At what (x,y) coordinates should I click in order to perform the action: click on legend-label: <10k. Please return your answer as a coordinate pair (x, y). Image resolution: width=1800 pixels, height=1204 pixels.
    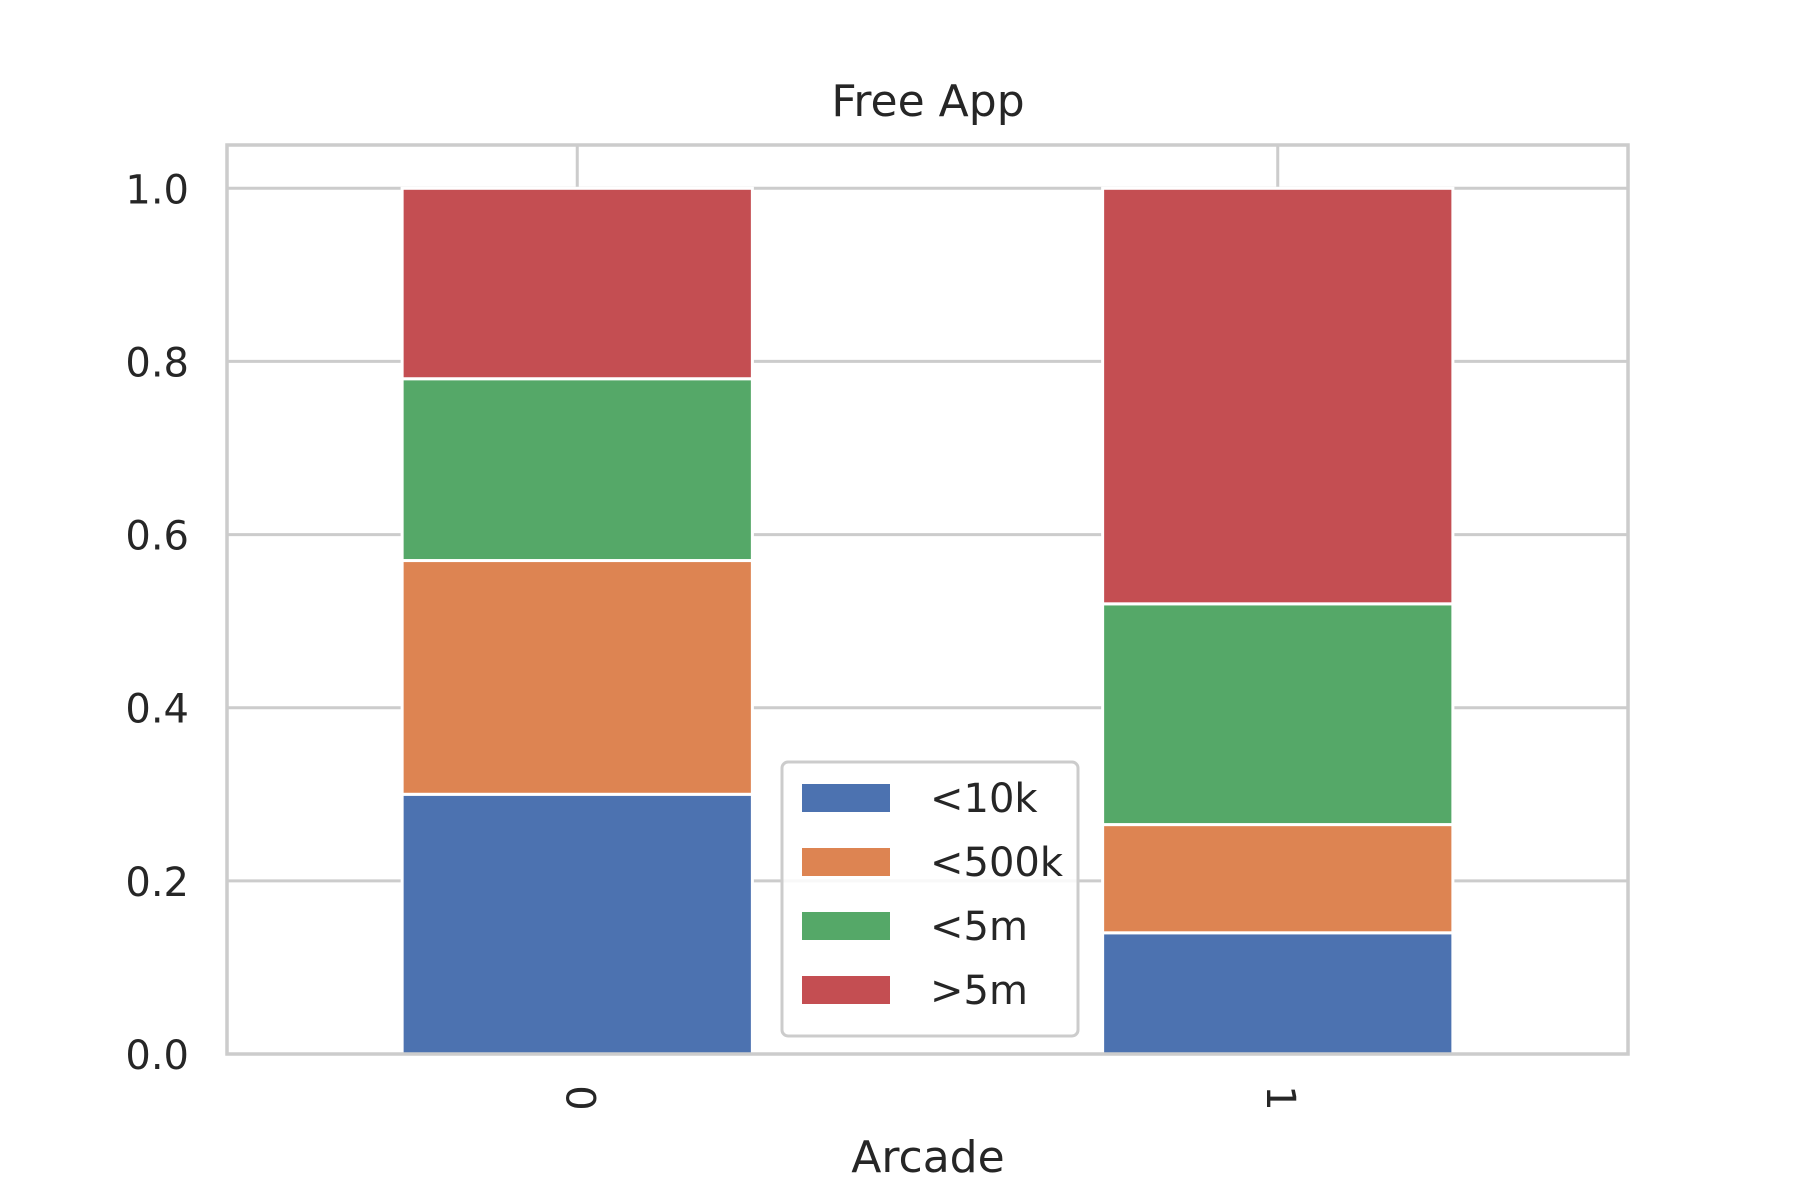
    Looking at the image, I should click on (984, 799).